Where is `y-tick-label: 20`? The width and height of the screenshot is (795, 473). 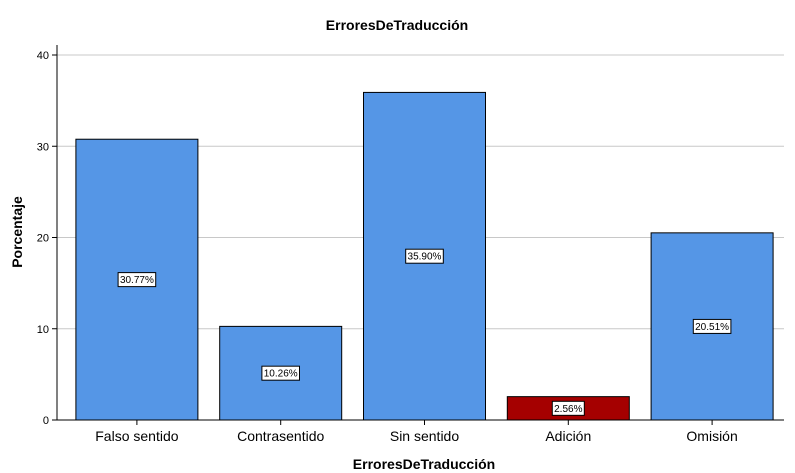
y-tick-label: 20 is located at coordinates (43, 239).